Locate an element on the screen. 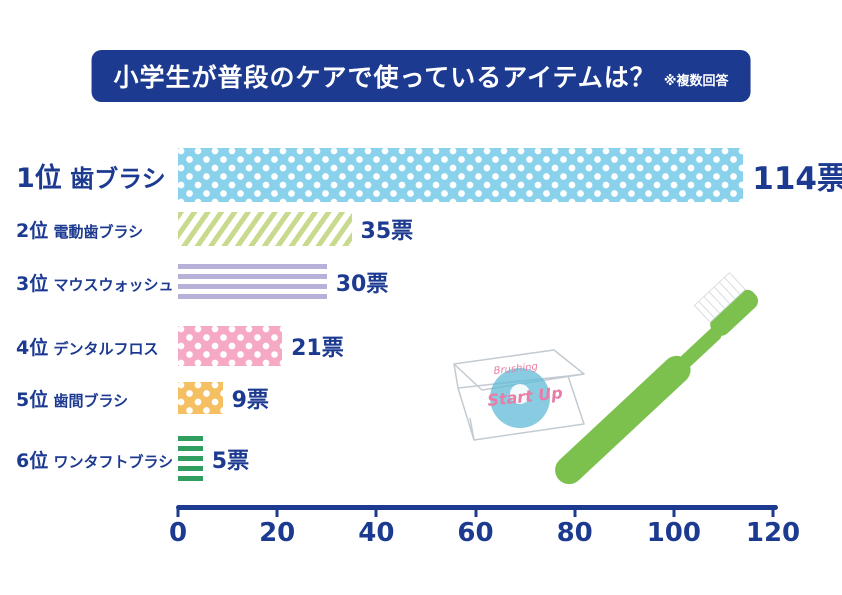  case-illustration: Brushing Start Up is located at coordinates (519, 395).